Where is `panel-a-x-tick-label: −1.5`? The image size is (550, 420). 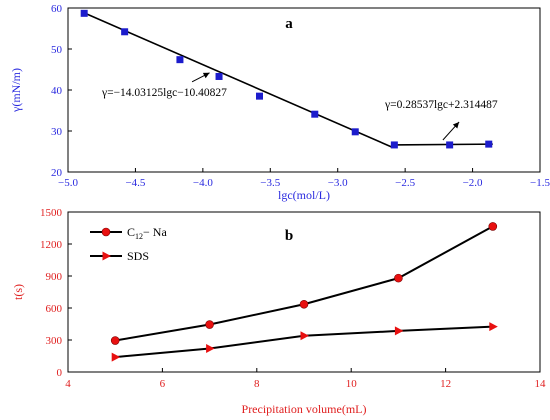
panel-a-x-tick-label: −1.5 is located at coordinates (540, 183).